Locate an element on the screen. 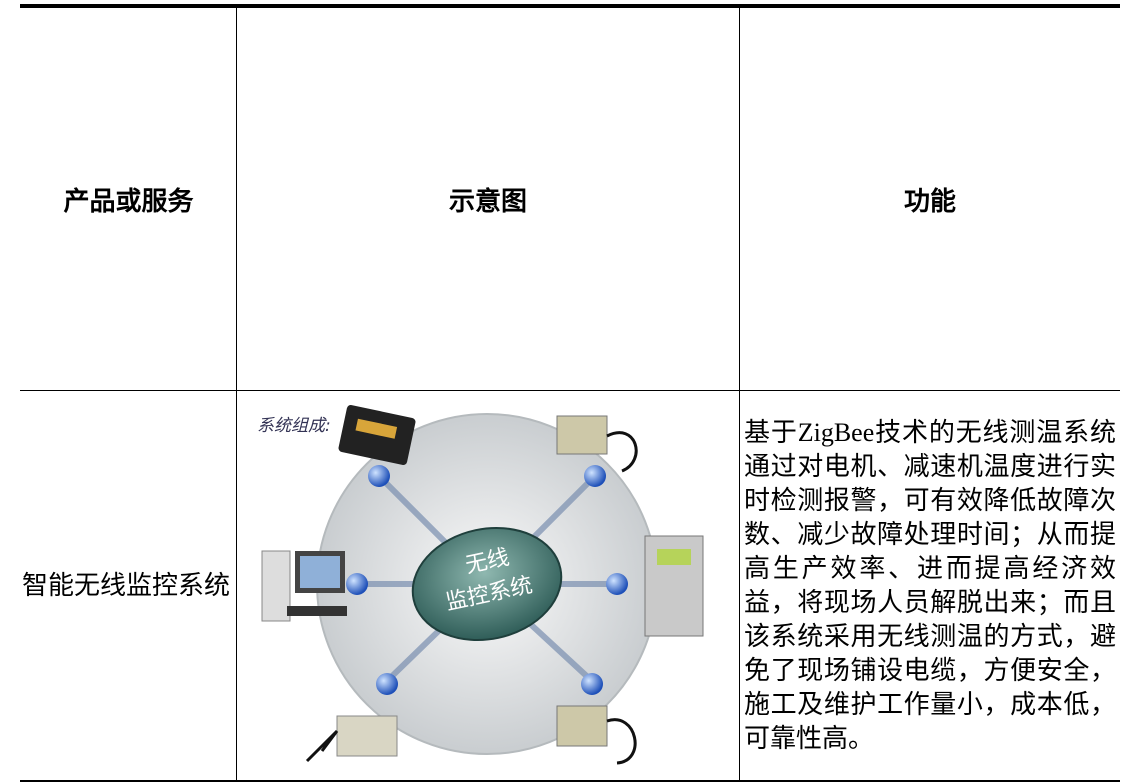  product-cell: 智能无线监控系统 is located at coordinates (128, 586).